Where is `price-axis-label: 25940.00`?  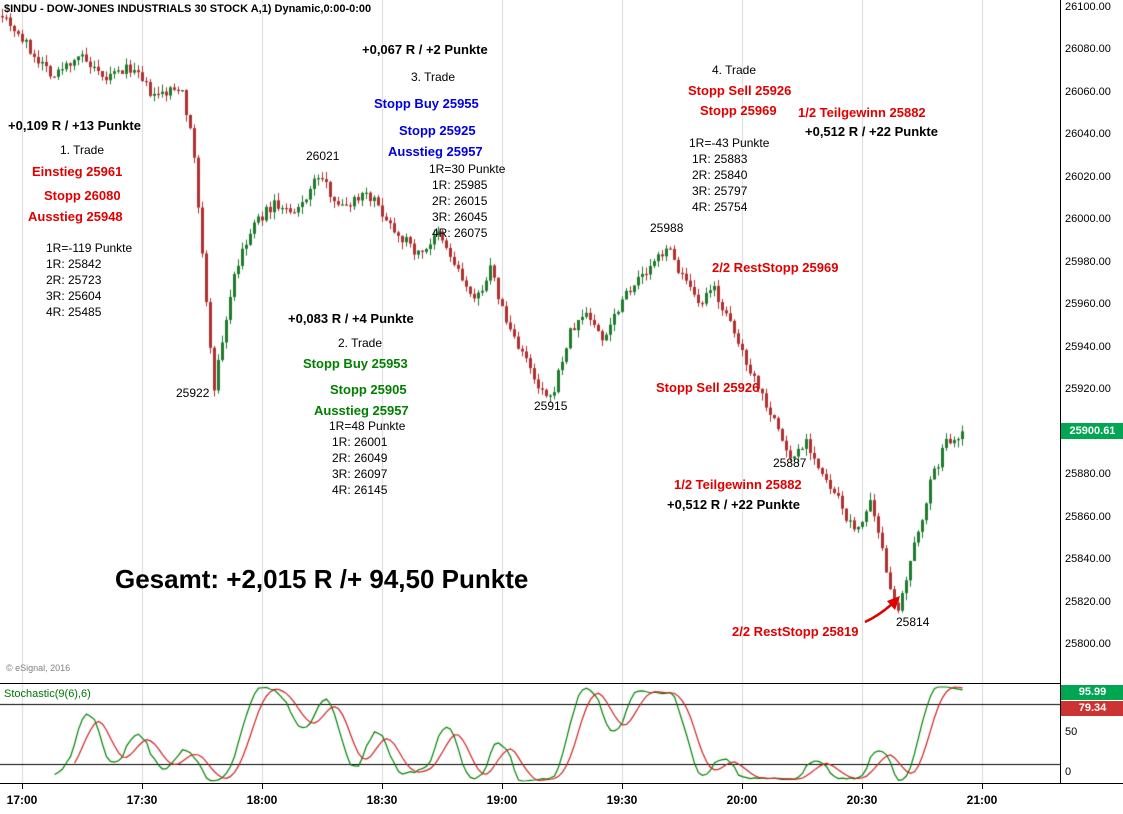 price-axis-label: 25940.00 is located at coordinates (1088, 346).